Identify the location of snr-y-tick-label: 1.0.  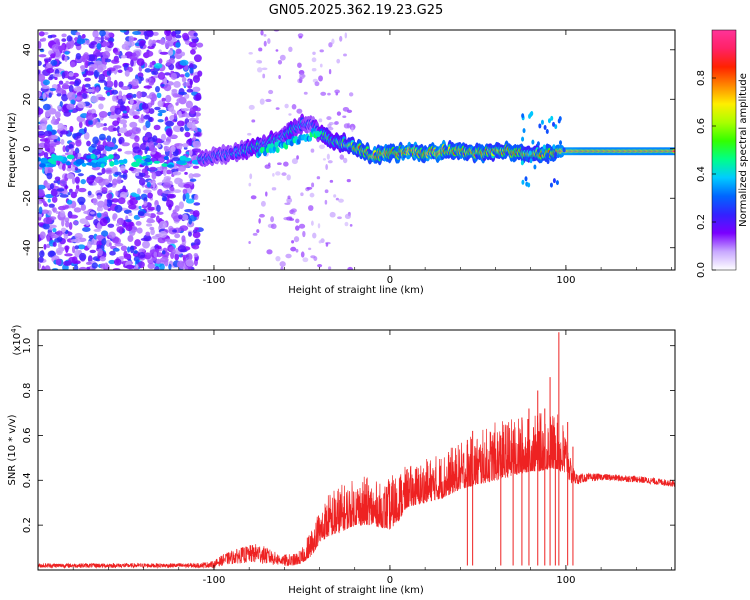
(27, 346).